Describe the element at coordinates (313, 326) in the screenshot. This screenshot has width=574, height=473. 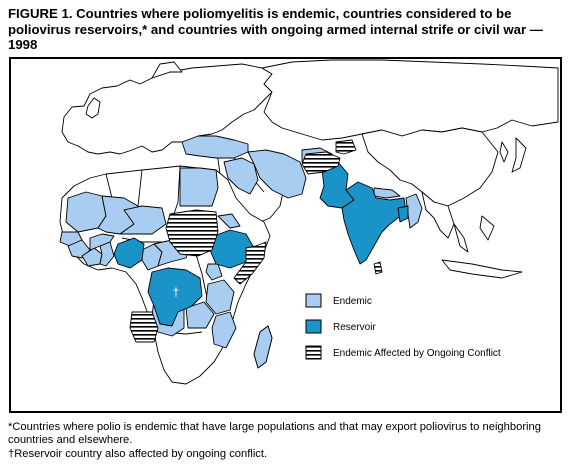
I see `legend-swatch-reservoir` at that location.